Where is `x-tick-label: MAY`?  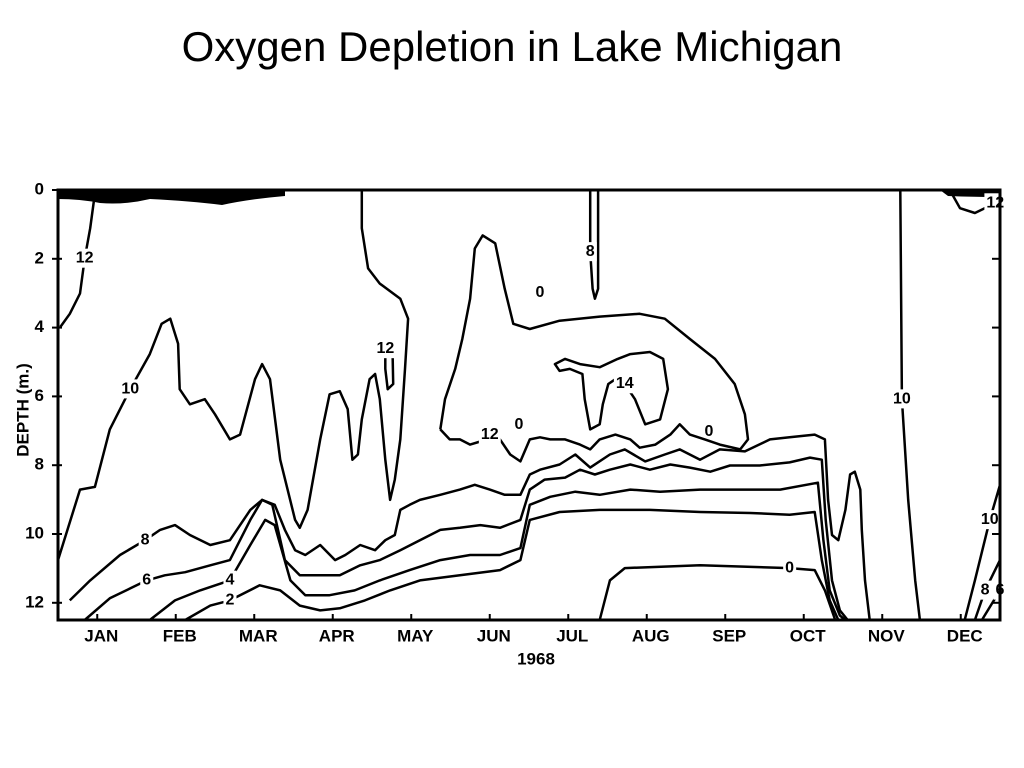 x-tick-label: MAY is located at coordinates (415, 635).